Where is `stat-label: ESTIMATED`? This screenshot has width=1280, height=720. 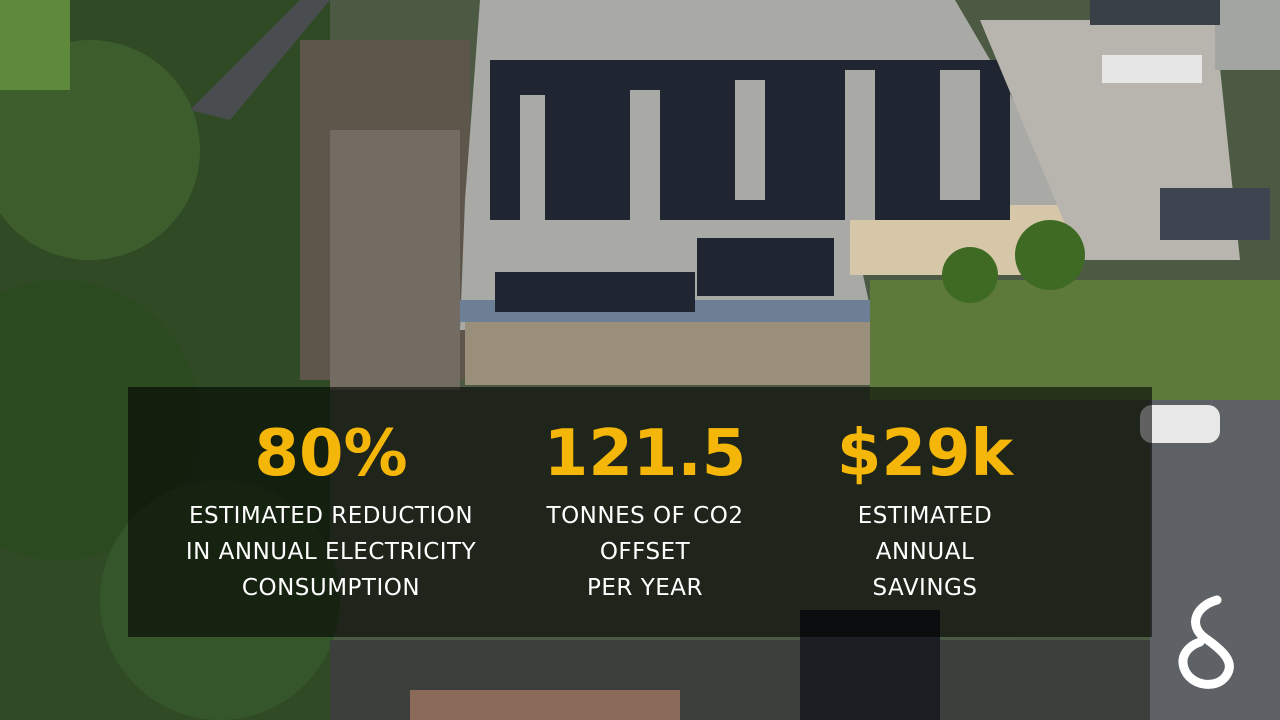 stat-label: ESTIMATED is located at coordinates (925, 516).